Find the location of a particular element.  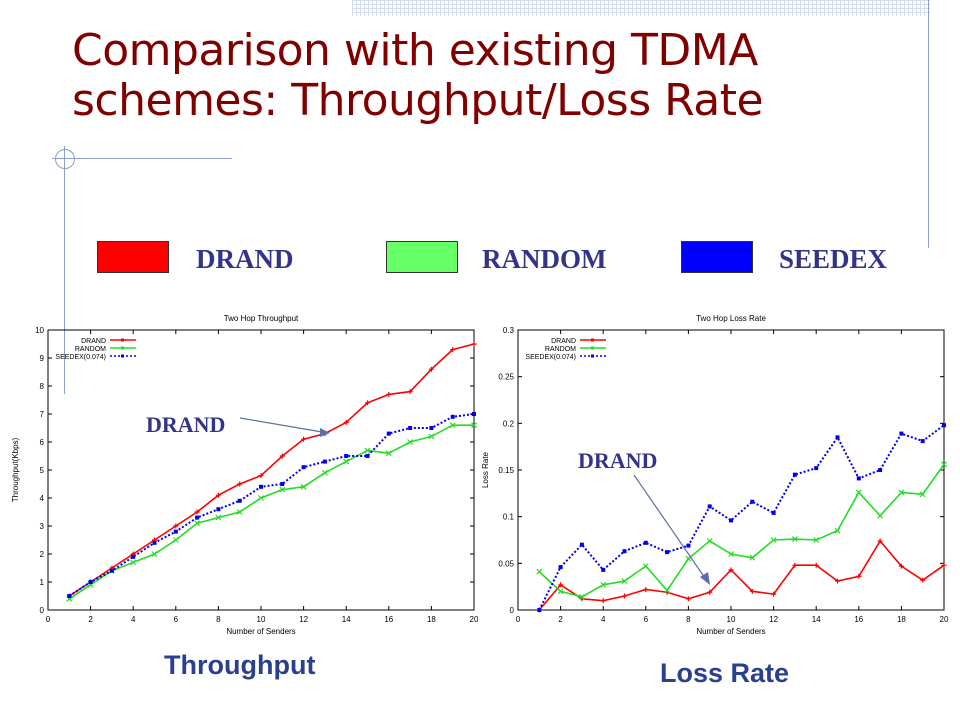

y-axis-label: Loss Rate is located at coordinates (485, 469).